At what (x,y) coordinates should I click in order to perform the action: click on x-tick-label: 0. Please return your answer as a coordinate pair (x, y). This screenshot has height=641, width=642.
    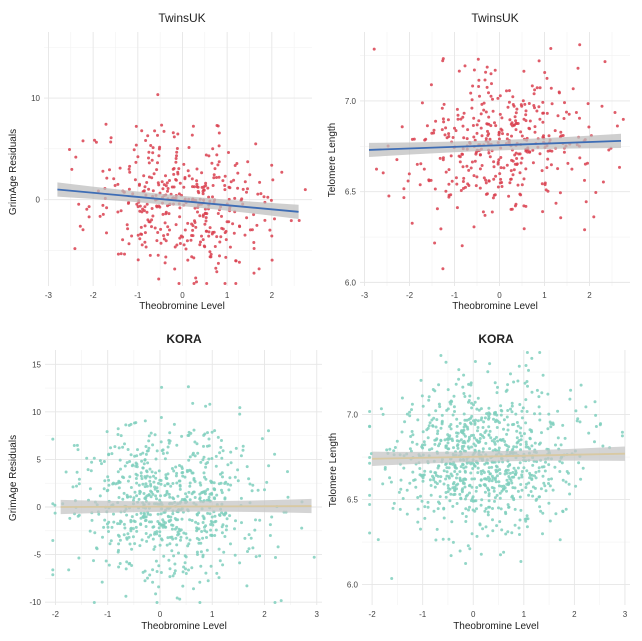
    Looking at the image, I should click on (160, 614).